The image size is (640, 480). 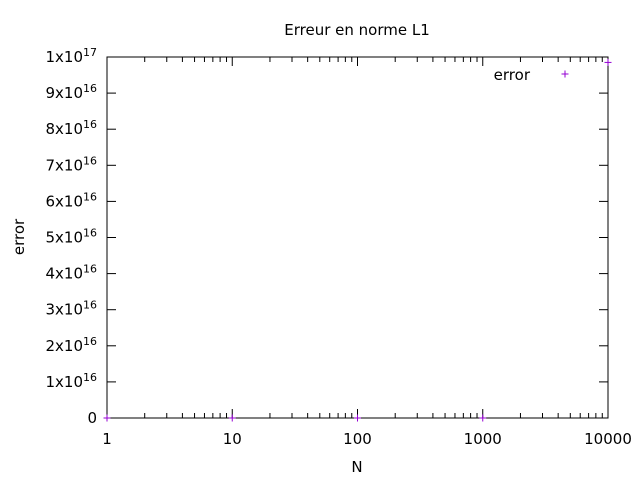 What do you see at coordinates (71, 273) in the screenshot?
I see `y-tick-label: 4x10¹⁶` at bounding box center [71, 273].